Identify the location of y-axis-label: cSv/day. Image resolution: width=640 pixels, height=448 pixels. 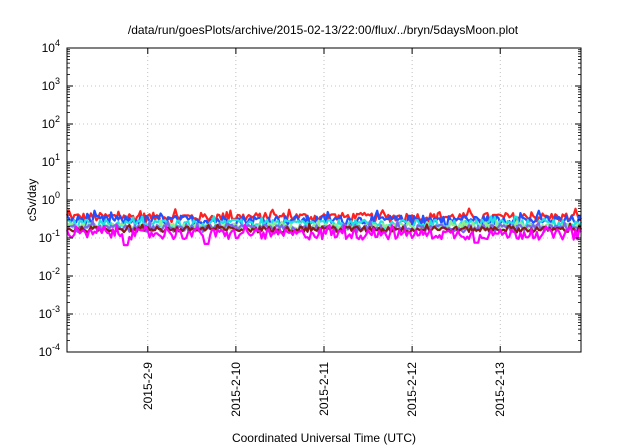
(32, 200).